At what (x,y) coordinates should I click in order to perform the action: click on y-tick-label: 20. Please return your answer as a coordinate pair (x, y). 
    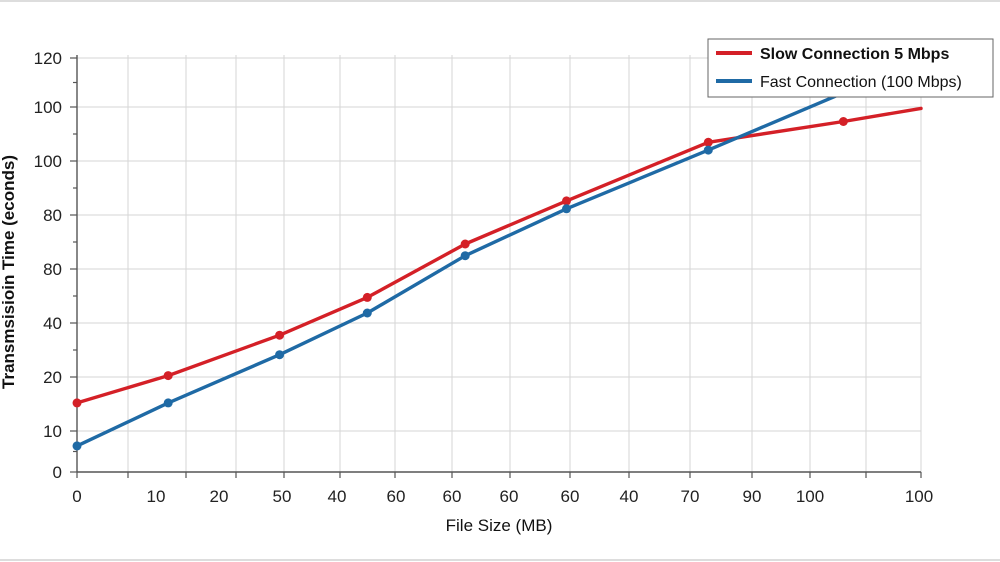
    Looking at the image, I should click on (52, 377).